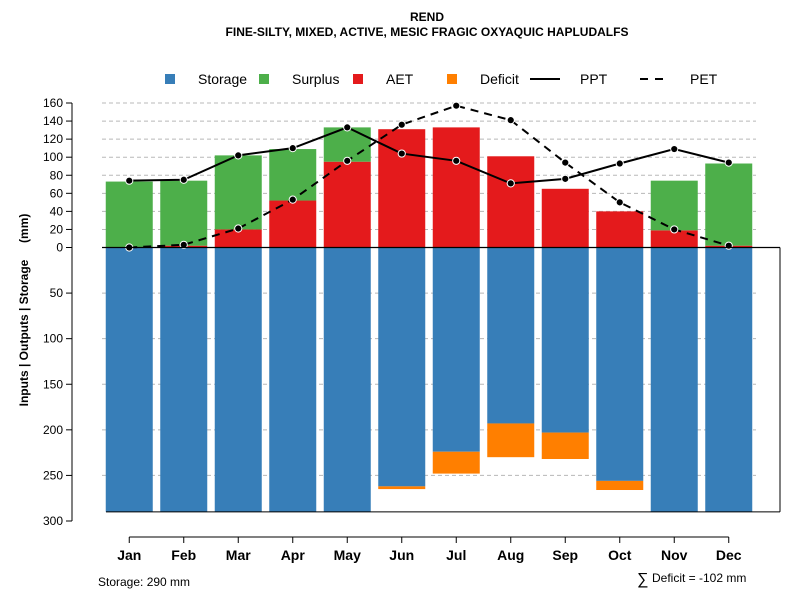  Describe the element at coordinates (594, 79) in the screenshot. I see `legend-label-ppt: PPT` at that location.